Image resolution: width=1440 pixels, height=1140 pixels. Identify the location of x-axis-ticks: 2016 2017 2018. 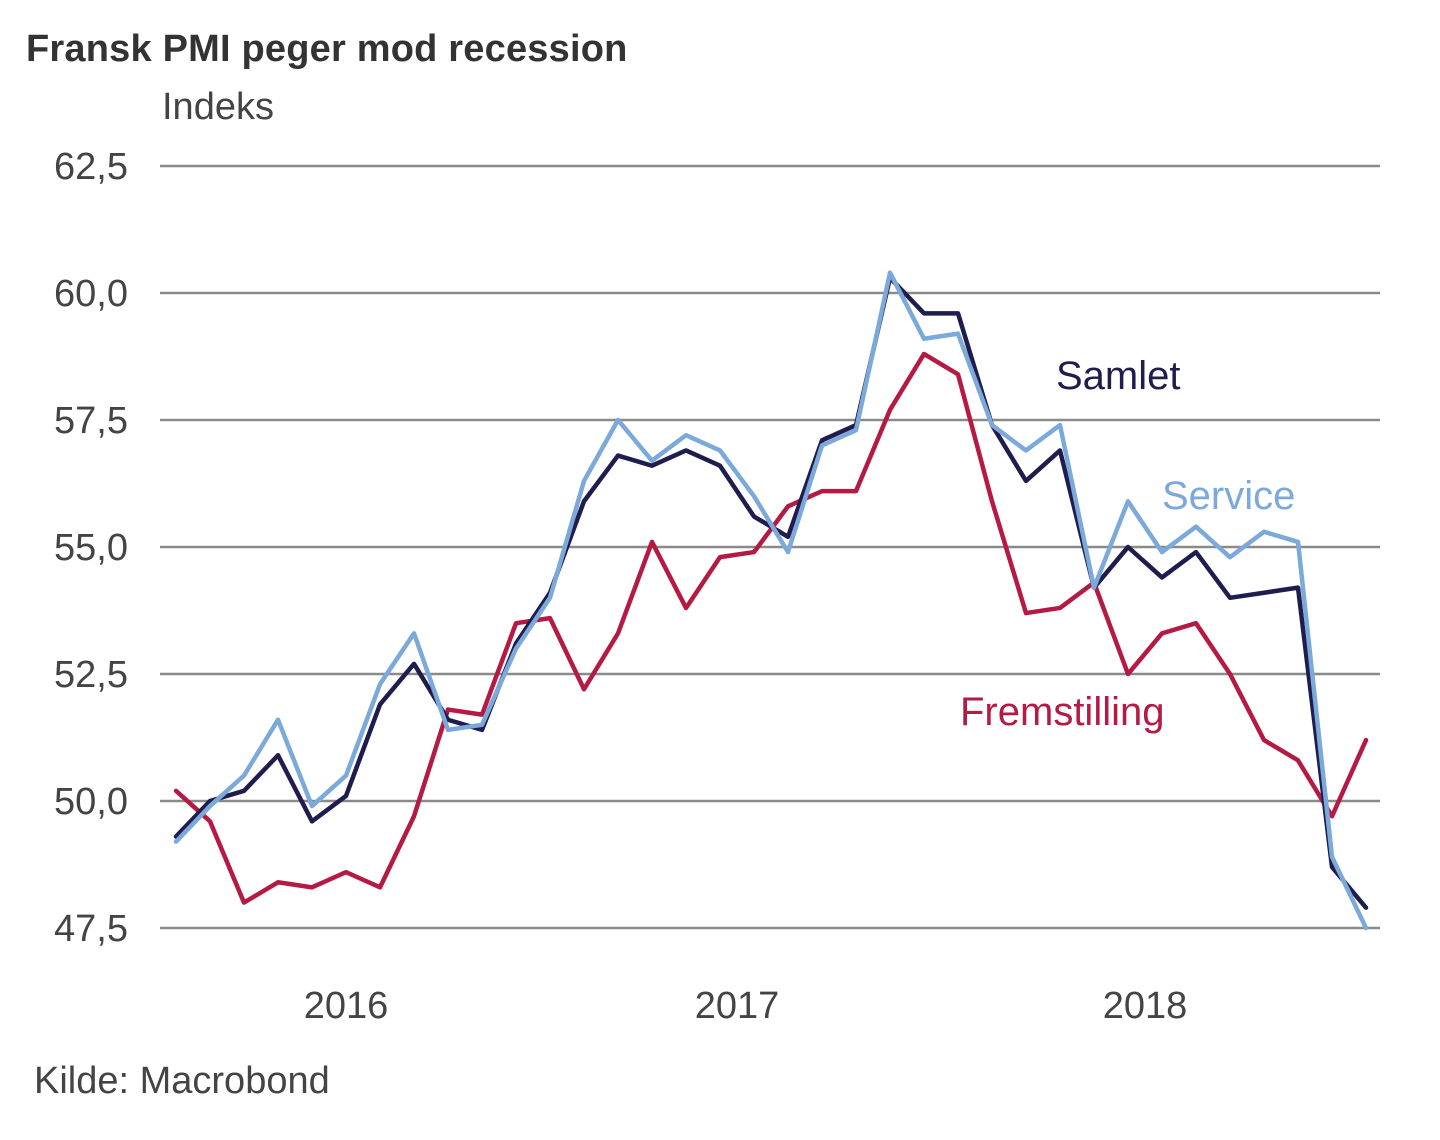
(746, 1006).